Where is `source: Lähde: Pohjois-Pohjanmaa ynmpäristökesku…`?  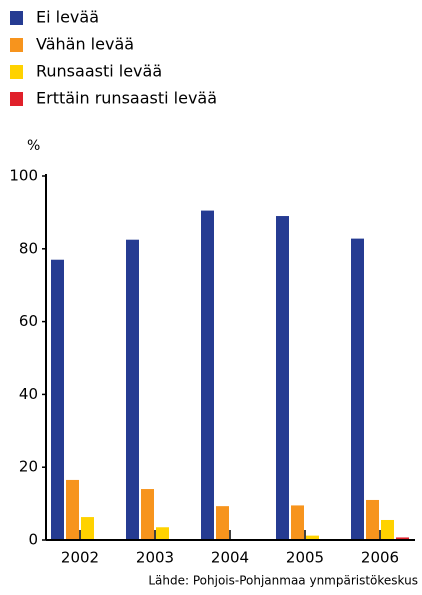
source: Lähde: Pohjois-Pohjanmaa ynmpäristökesku… is located at coordinates (283, 581).